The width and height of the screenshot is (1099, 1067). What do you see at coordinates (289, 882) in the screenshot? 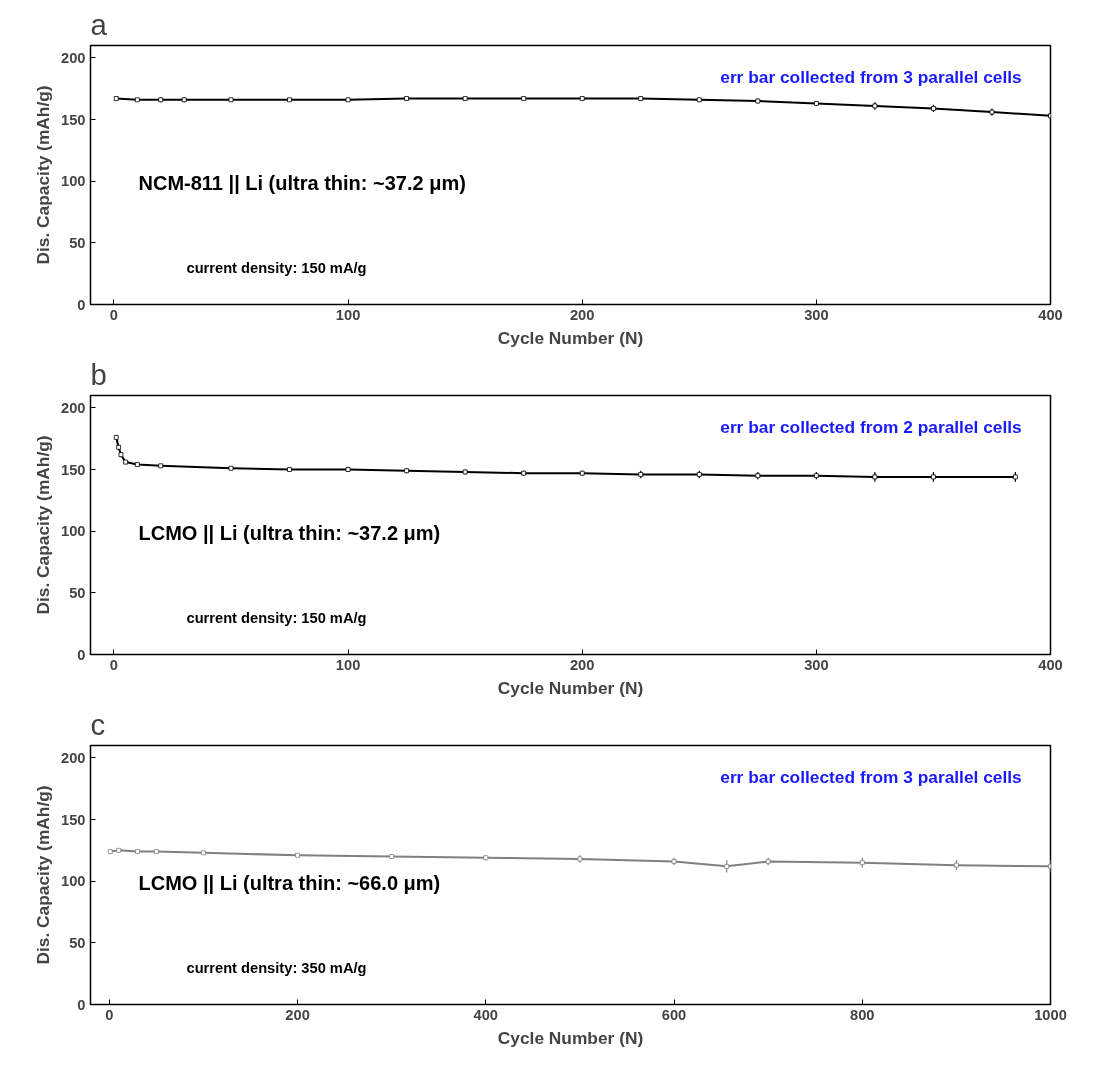
I see `annotation: LCMO || Li (ultra thin: ~66.0 μm)` at bounding box center [289, 882].